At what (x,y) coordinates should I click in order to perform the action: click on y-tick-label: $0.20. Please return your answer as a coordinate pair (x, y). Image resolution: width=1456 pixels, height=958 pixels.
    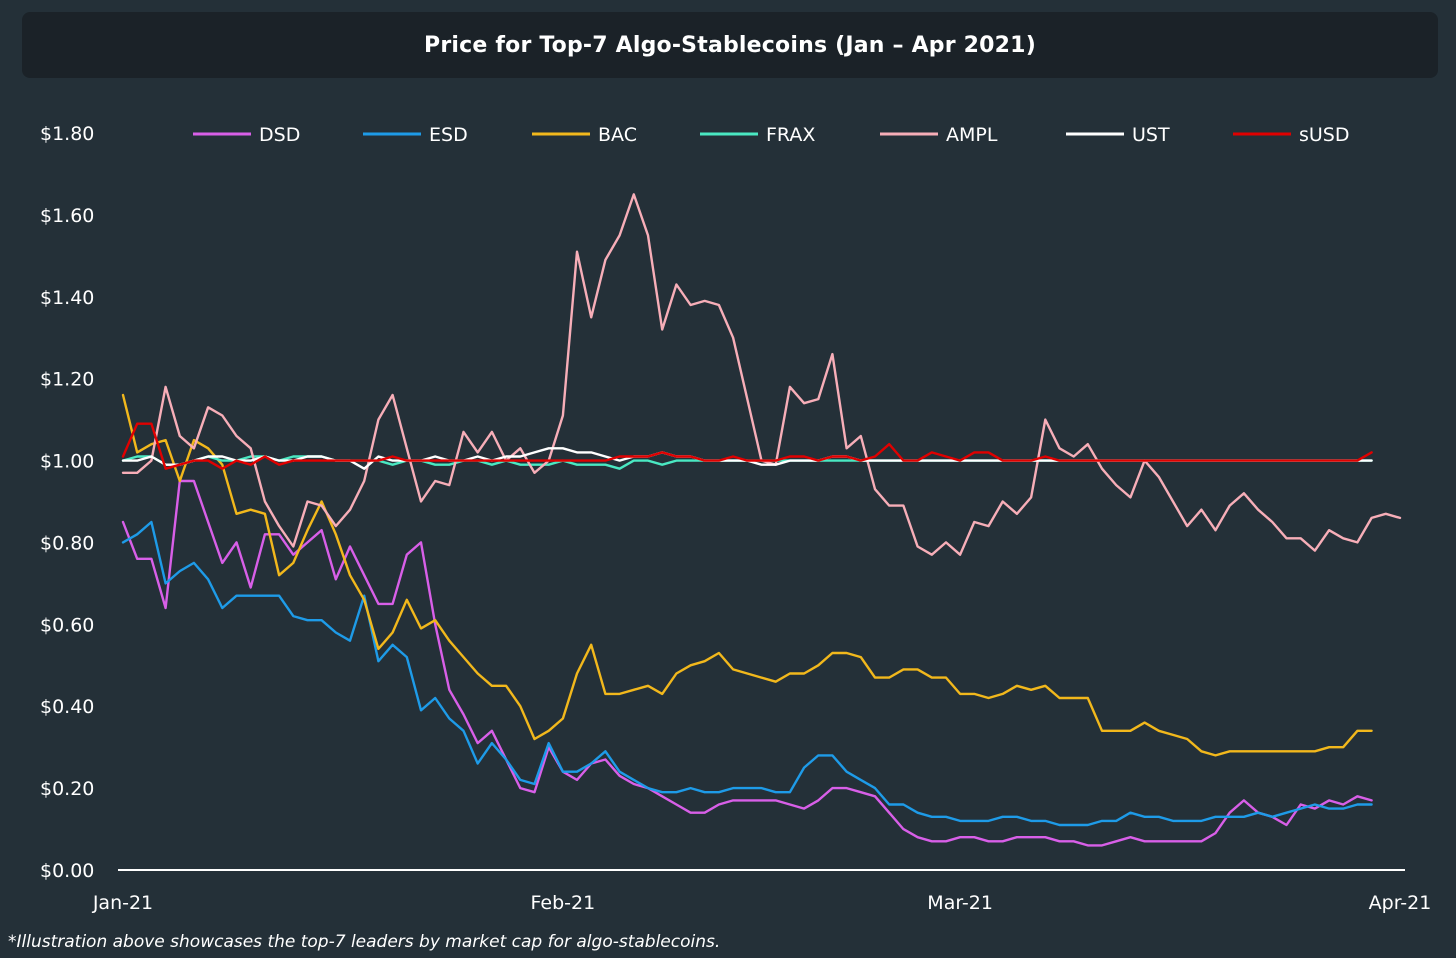
    Looking at the image, I should click on (67, 789).